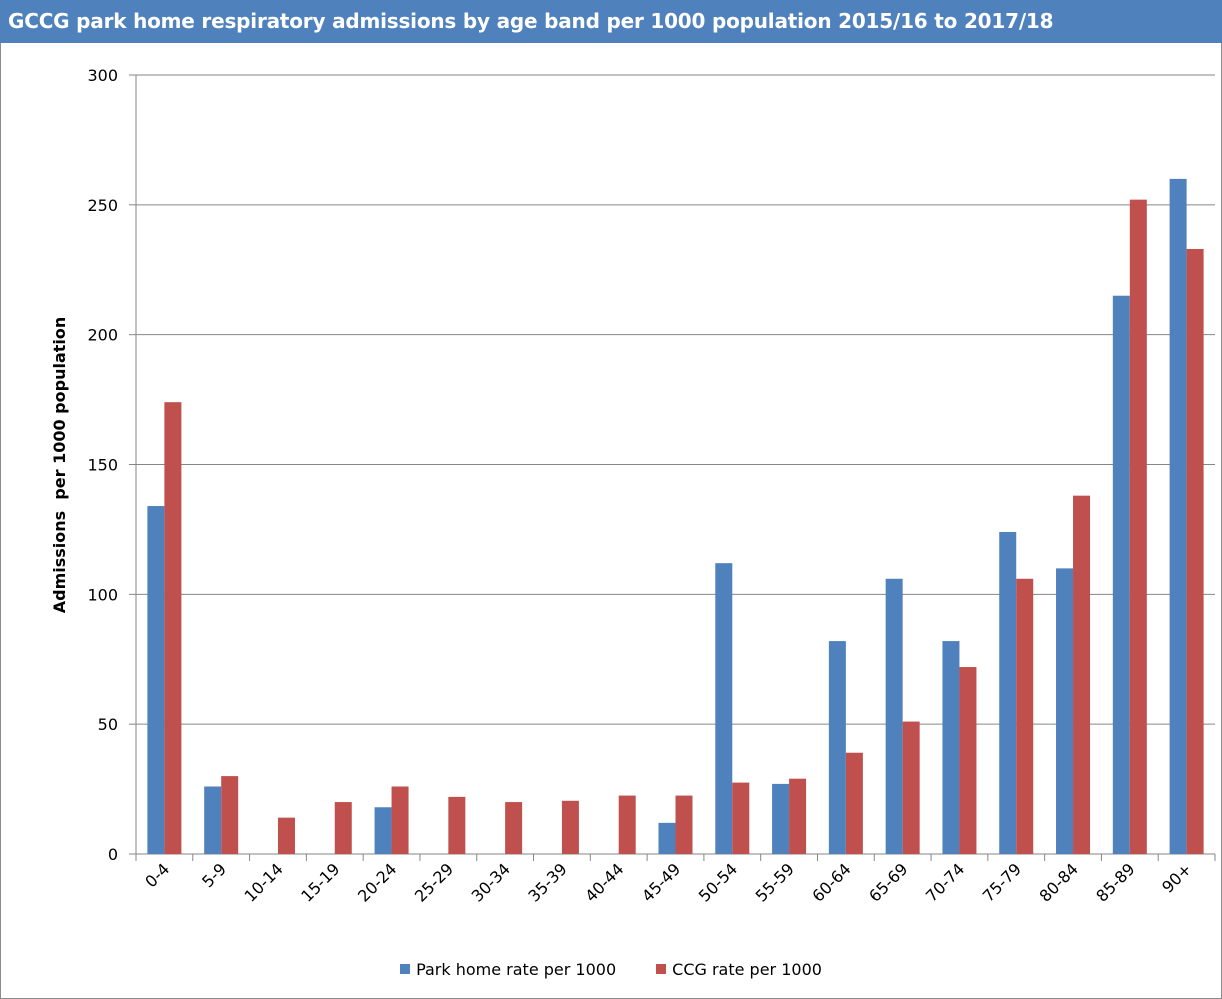  What do you see at coordinates (102, 75) in the screenshot?
I see `y-tick-label: 300` at bounding box center [102, 75].